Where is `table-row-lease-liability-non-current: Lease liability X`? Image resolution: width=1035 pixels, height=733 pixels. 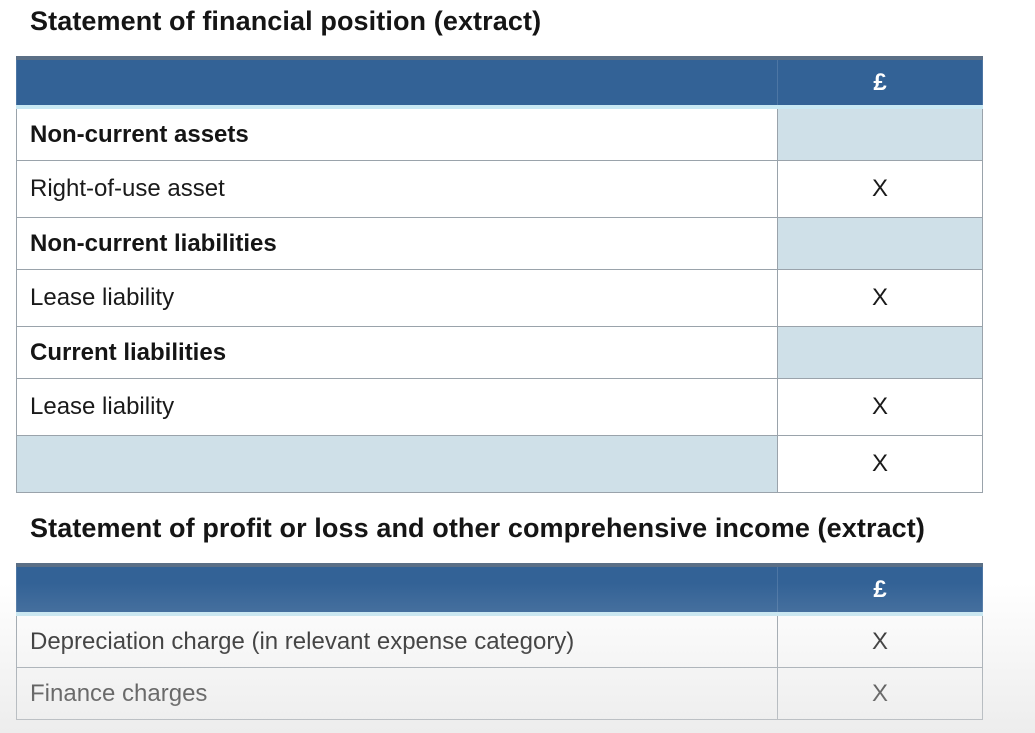
table-row-lease-liability-non-current: Lease liability X is located at coordinates (499, 298).